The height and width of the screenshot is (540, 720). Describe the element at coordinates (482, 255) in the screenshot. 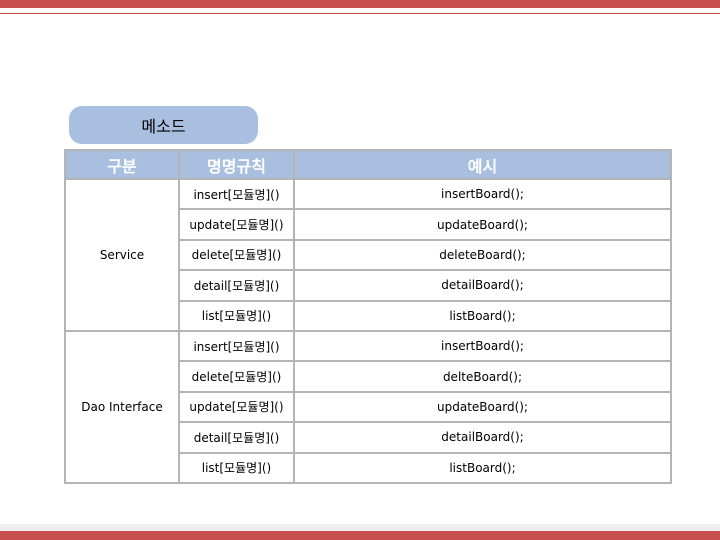

I see `example-cell: deleteBoard();` at that location.